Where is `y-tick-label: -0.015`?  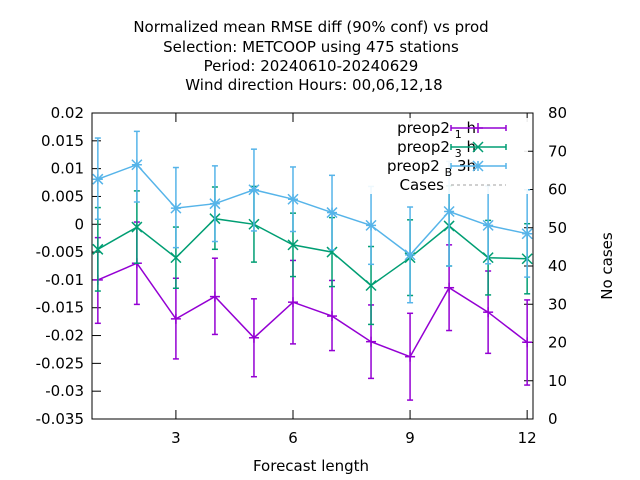
y-tick-label: -0.015 is located at coordinates (60, 308).